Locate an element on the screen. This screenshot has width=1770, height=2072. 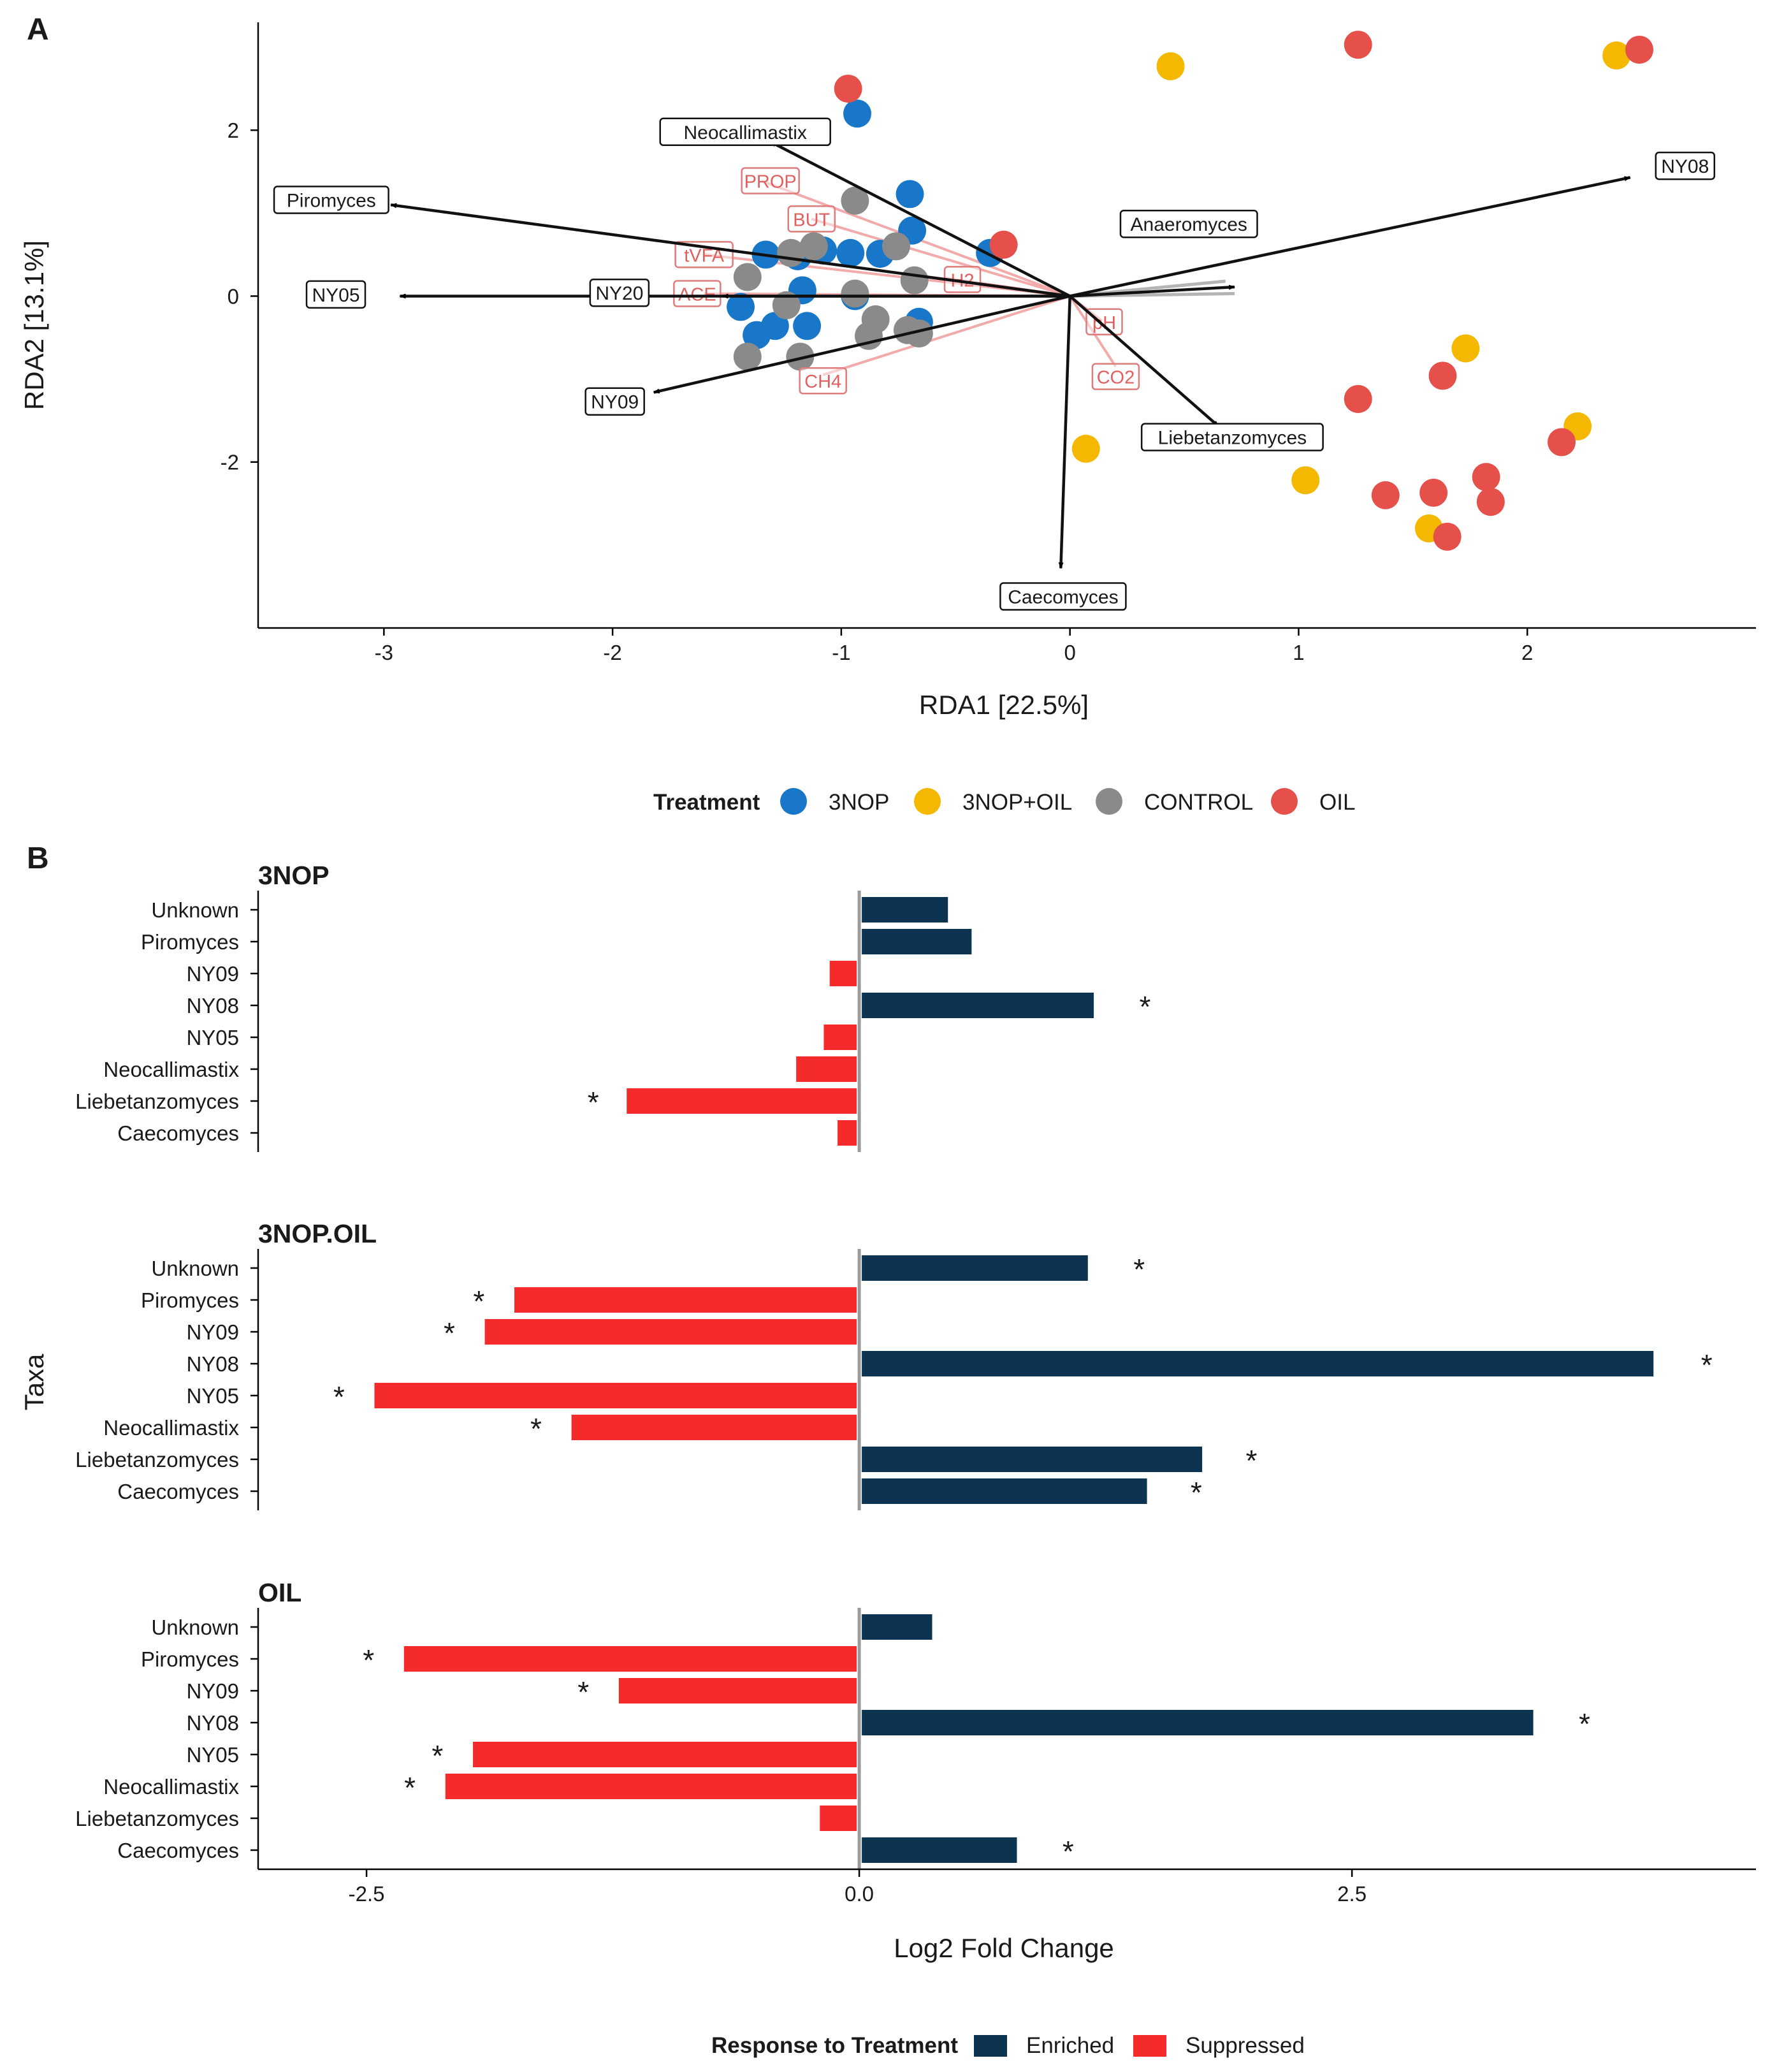
species-label: NY09 is located at coordinates (615, 402).